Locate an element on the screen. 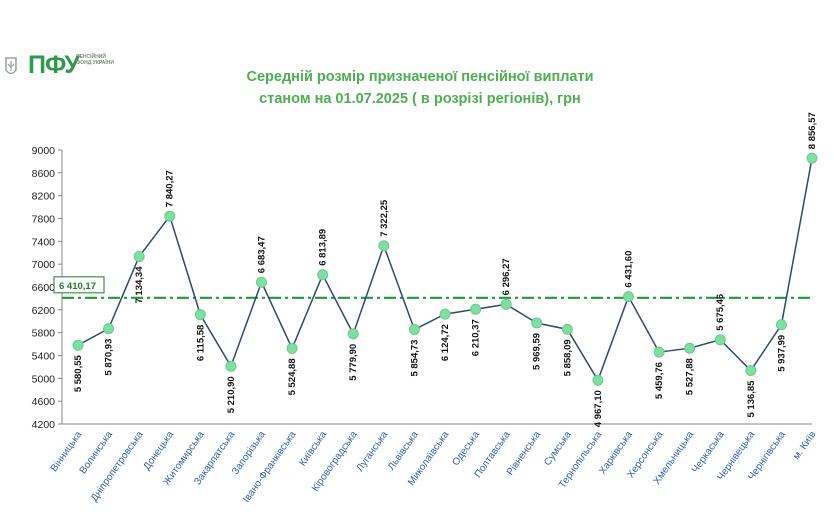 The width and height of the screenshot is (834, 528). logo-subtitle: ПЕНСІЙНИЙ ФОНД УКРАЇНИ is located at coordinates (95, 60).